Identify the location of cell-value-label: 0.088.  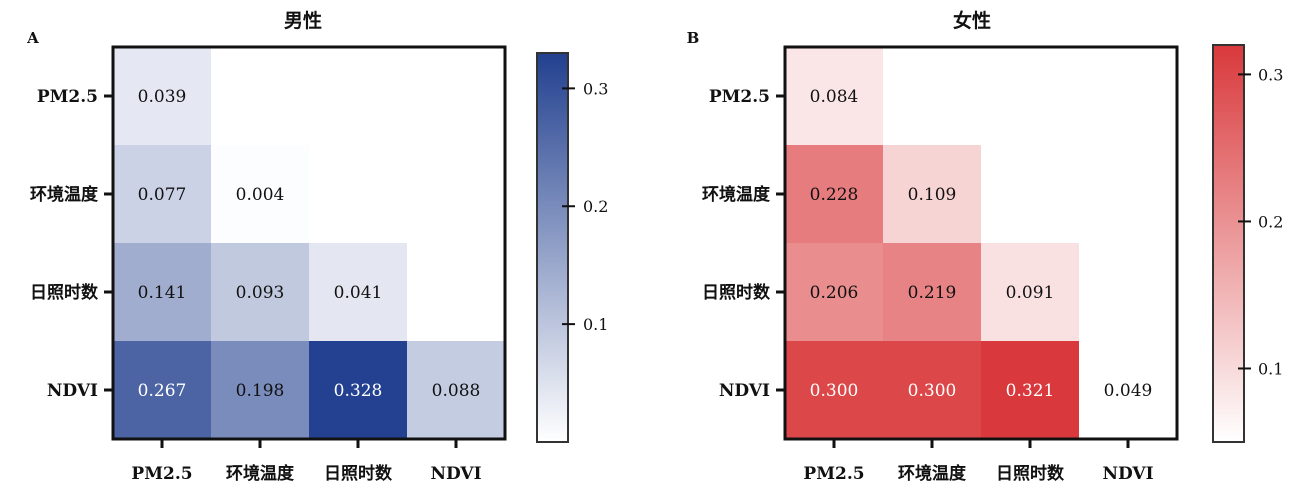
(456, 391).